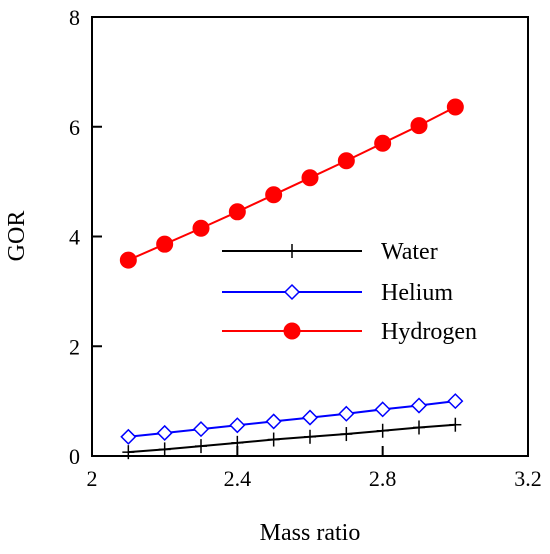  I want to click on y-tick-label: 4, so click(74, 237).